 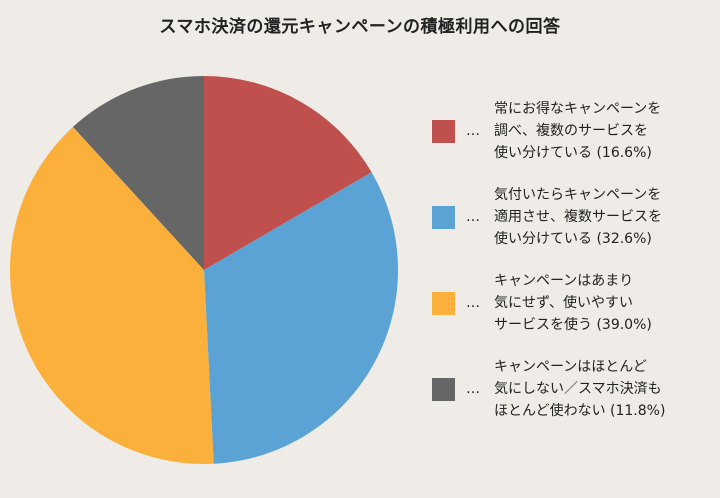 I want to click on legend-label-line: 気にせず、使いやすい, so click(x=564, y=303).